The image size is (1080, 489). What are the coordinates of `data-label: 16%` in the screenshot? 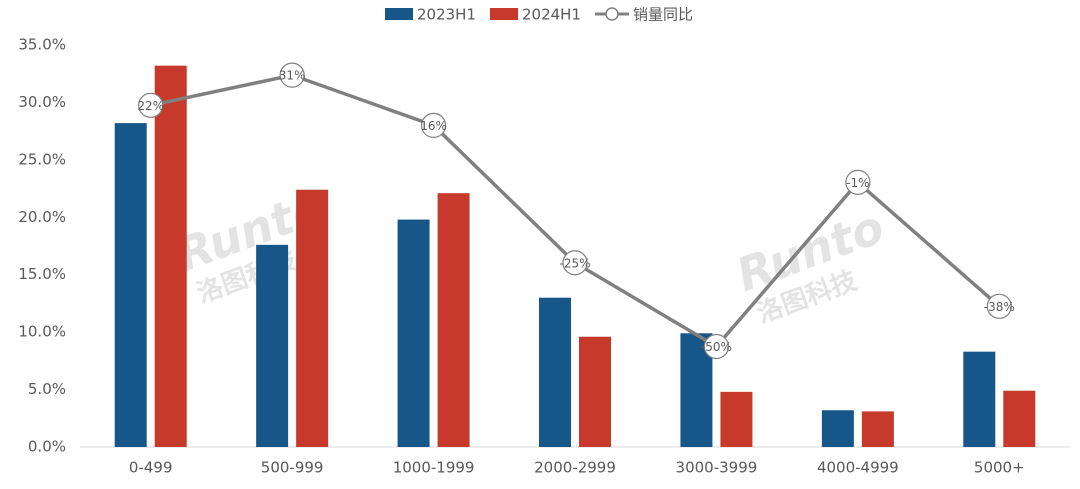 It's located at (433, 126).